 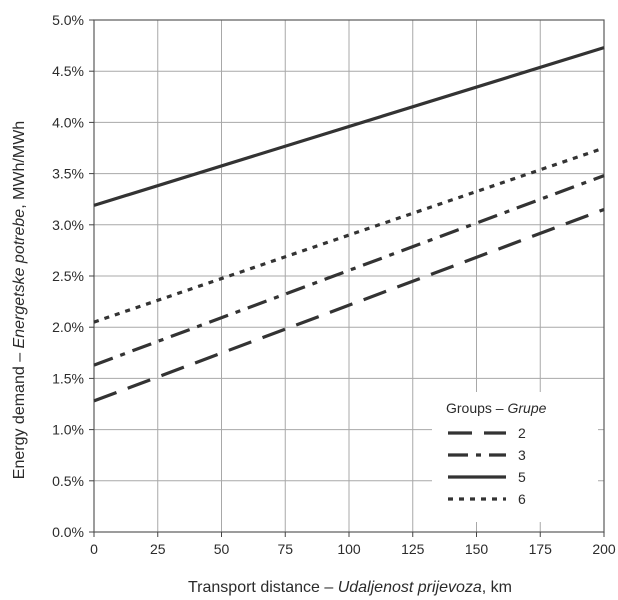 What do you see at coordinates (522, 455) in the screenshot?
I see `legend-label-3: 3` at bounding box center [522, 455].